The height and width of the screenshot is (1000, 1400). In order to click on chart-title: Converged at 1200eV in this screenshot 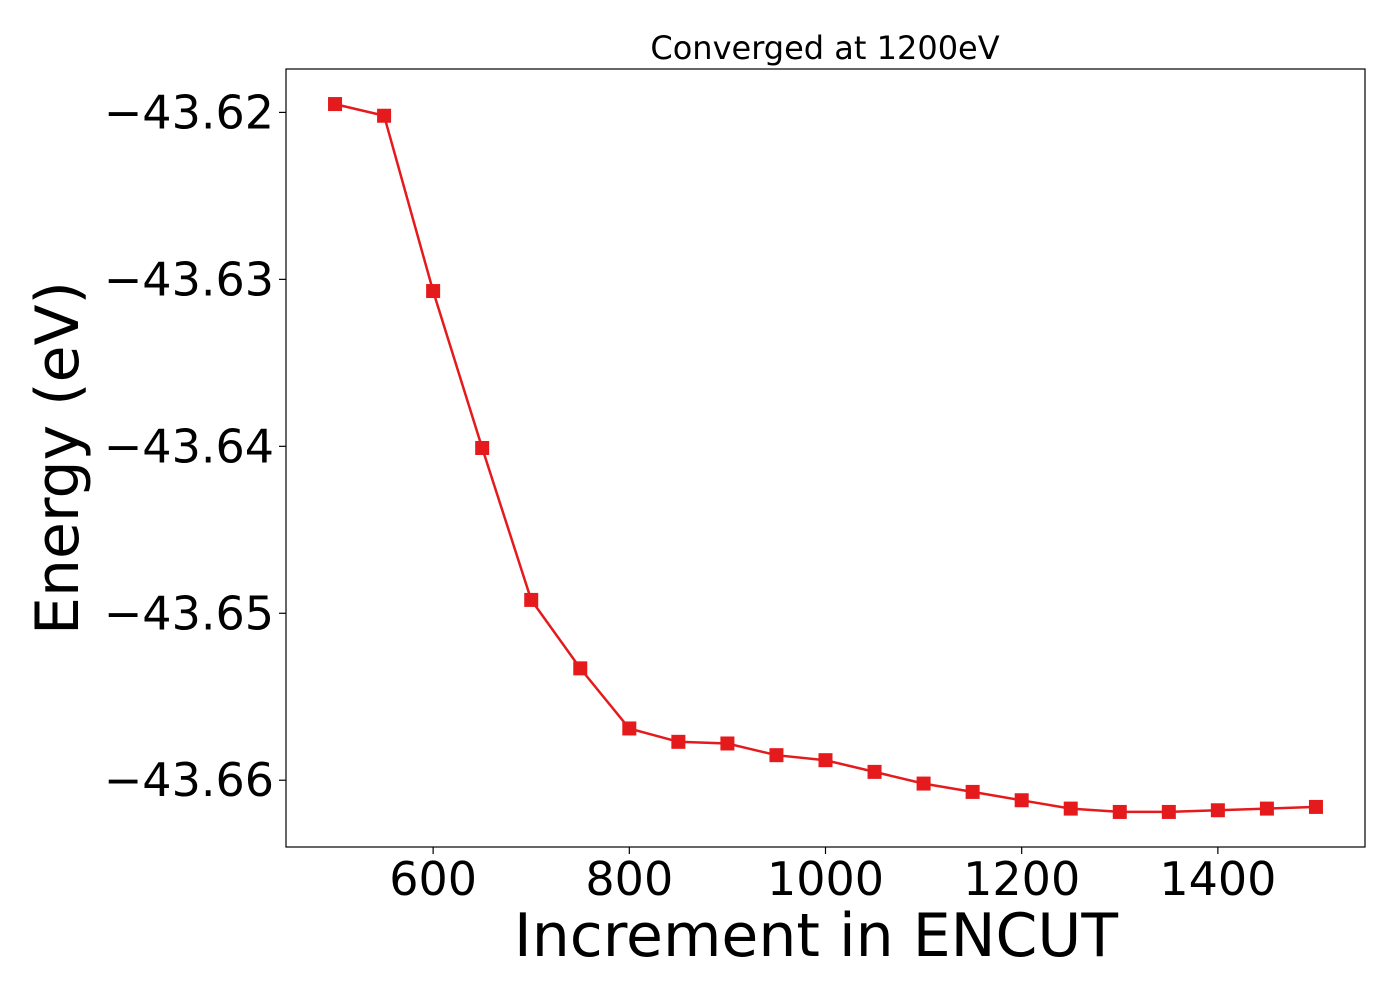, I will do `click(824, 48)`.